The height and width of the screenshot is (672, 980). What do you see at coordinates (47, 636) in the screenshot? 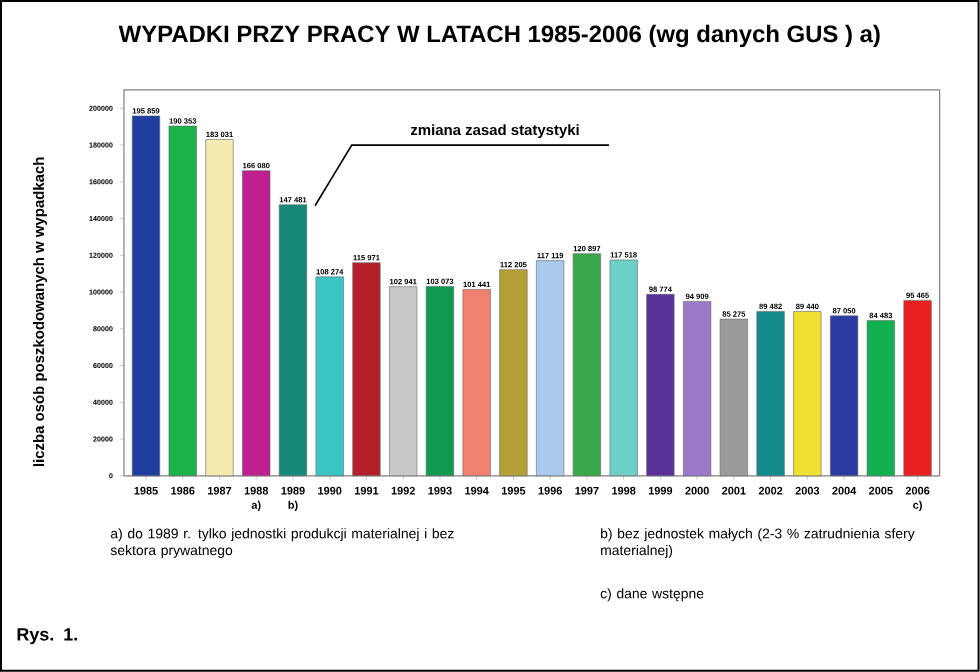
I see `text: Rys. 1.` at bounding box center [47, 636].